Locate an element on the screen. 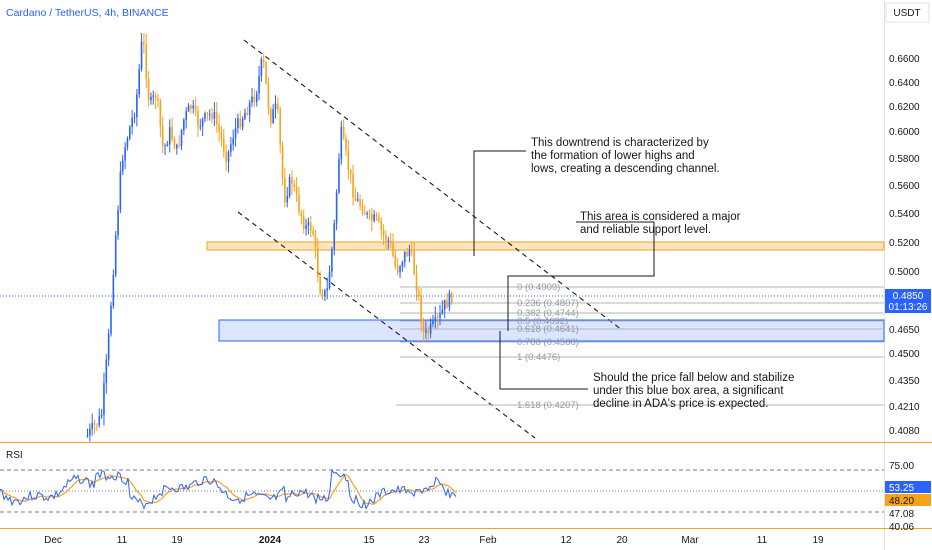 The height and width of the screenshot is (550, 932). fib-level-label: 1 (0.4476) is located at coordinates (538, 357).